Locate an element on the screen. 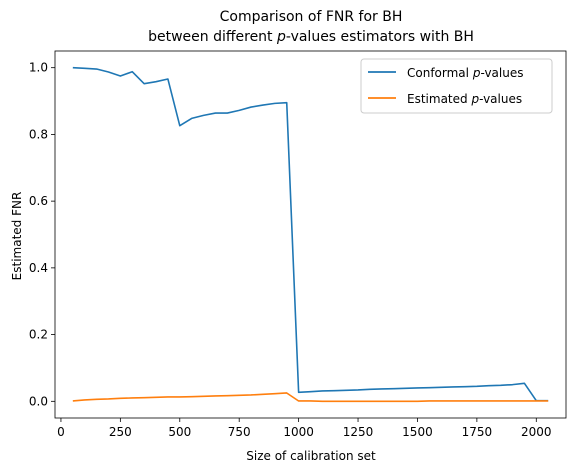 The height and width of the screenshot is (473, 567). x-tick-label: 750 is located at coordinates (239, 432).